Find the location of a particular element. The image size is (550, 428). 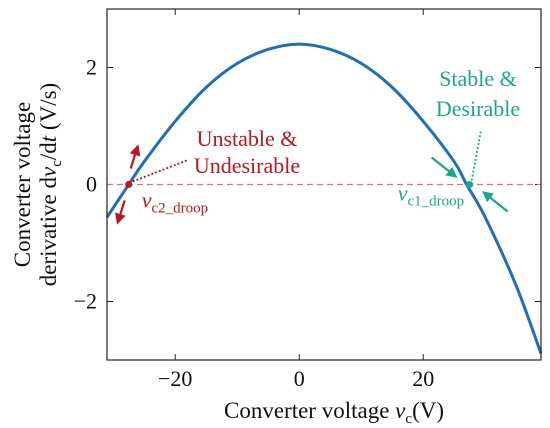

stable-arrow-right is located at coordinates (495, 202).